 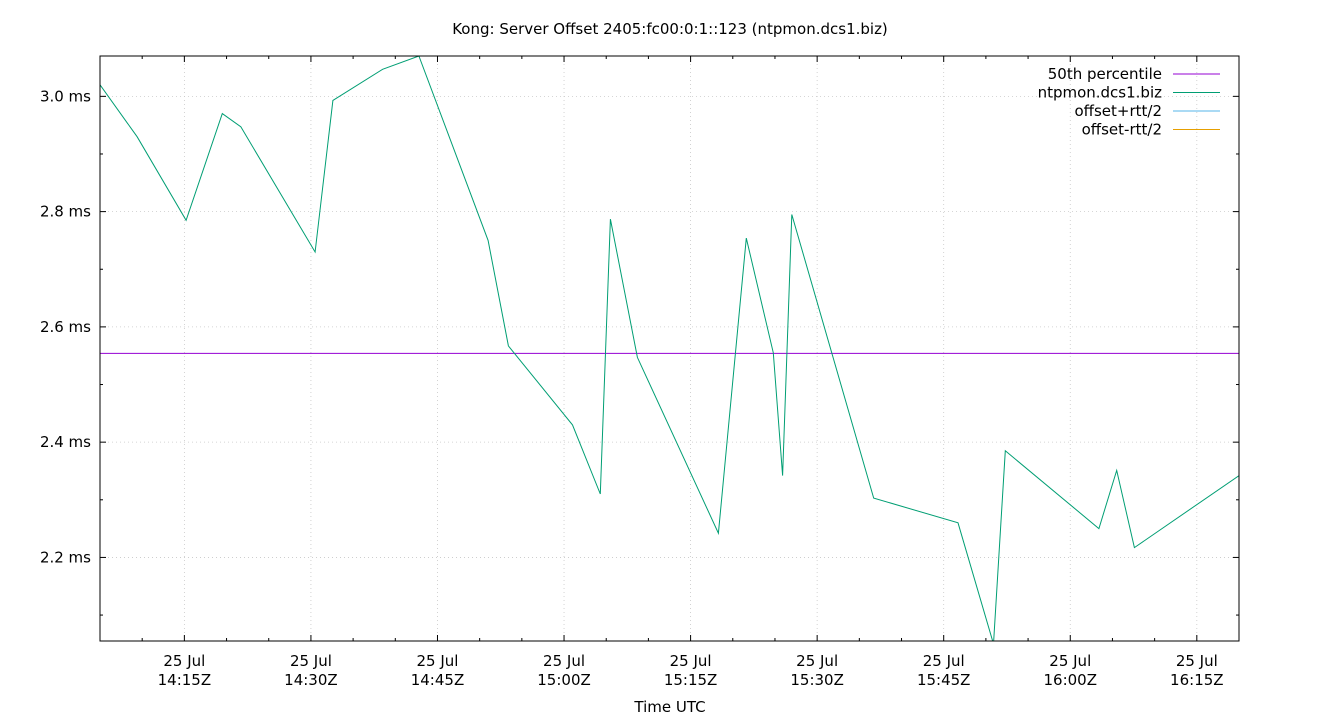 What do you see at coordinates (1100, 93) in the screenshot?
I see `legend-label: ntpmon.dcs1.biz` at bounding box center [1100, 93].